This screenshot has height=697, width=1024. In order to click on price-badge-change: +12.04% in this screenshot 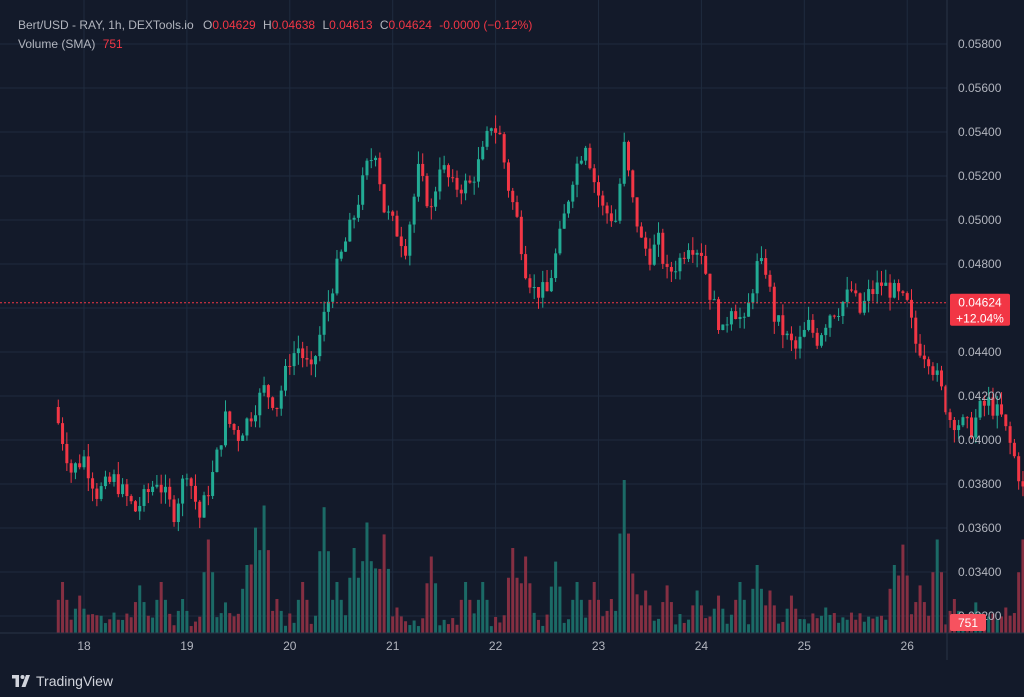, I will do `click(980, 319)`.